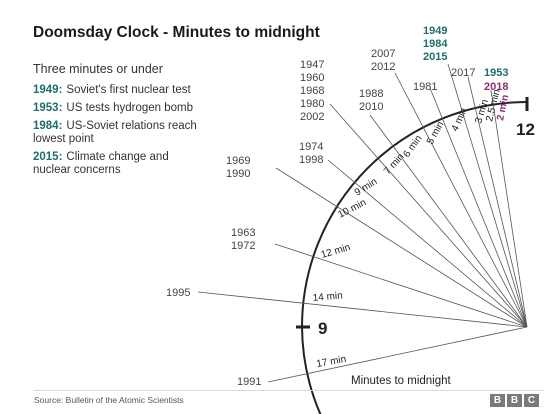 The height and width of the screenshot is (414, 559). Describe the element at coordinates (401, 381) in the screenshot. I see `clock-caption: Minutes to midnight` at that location.